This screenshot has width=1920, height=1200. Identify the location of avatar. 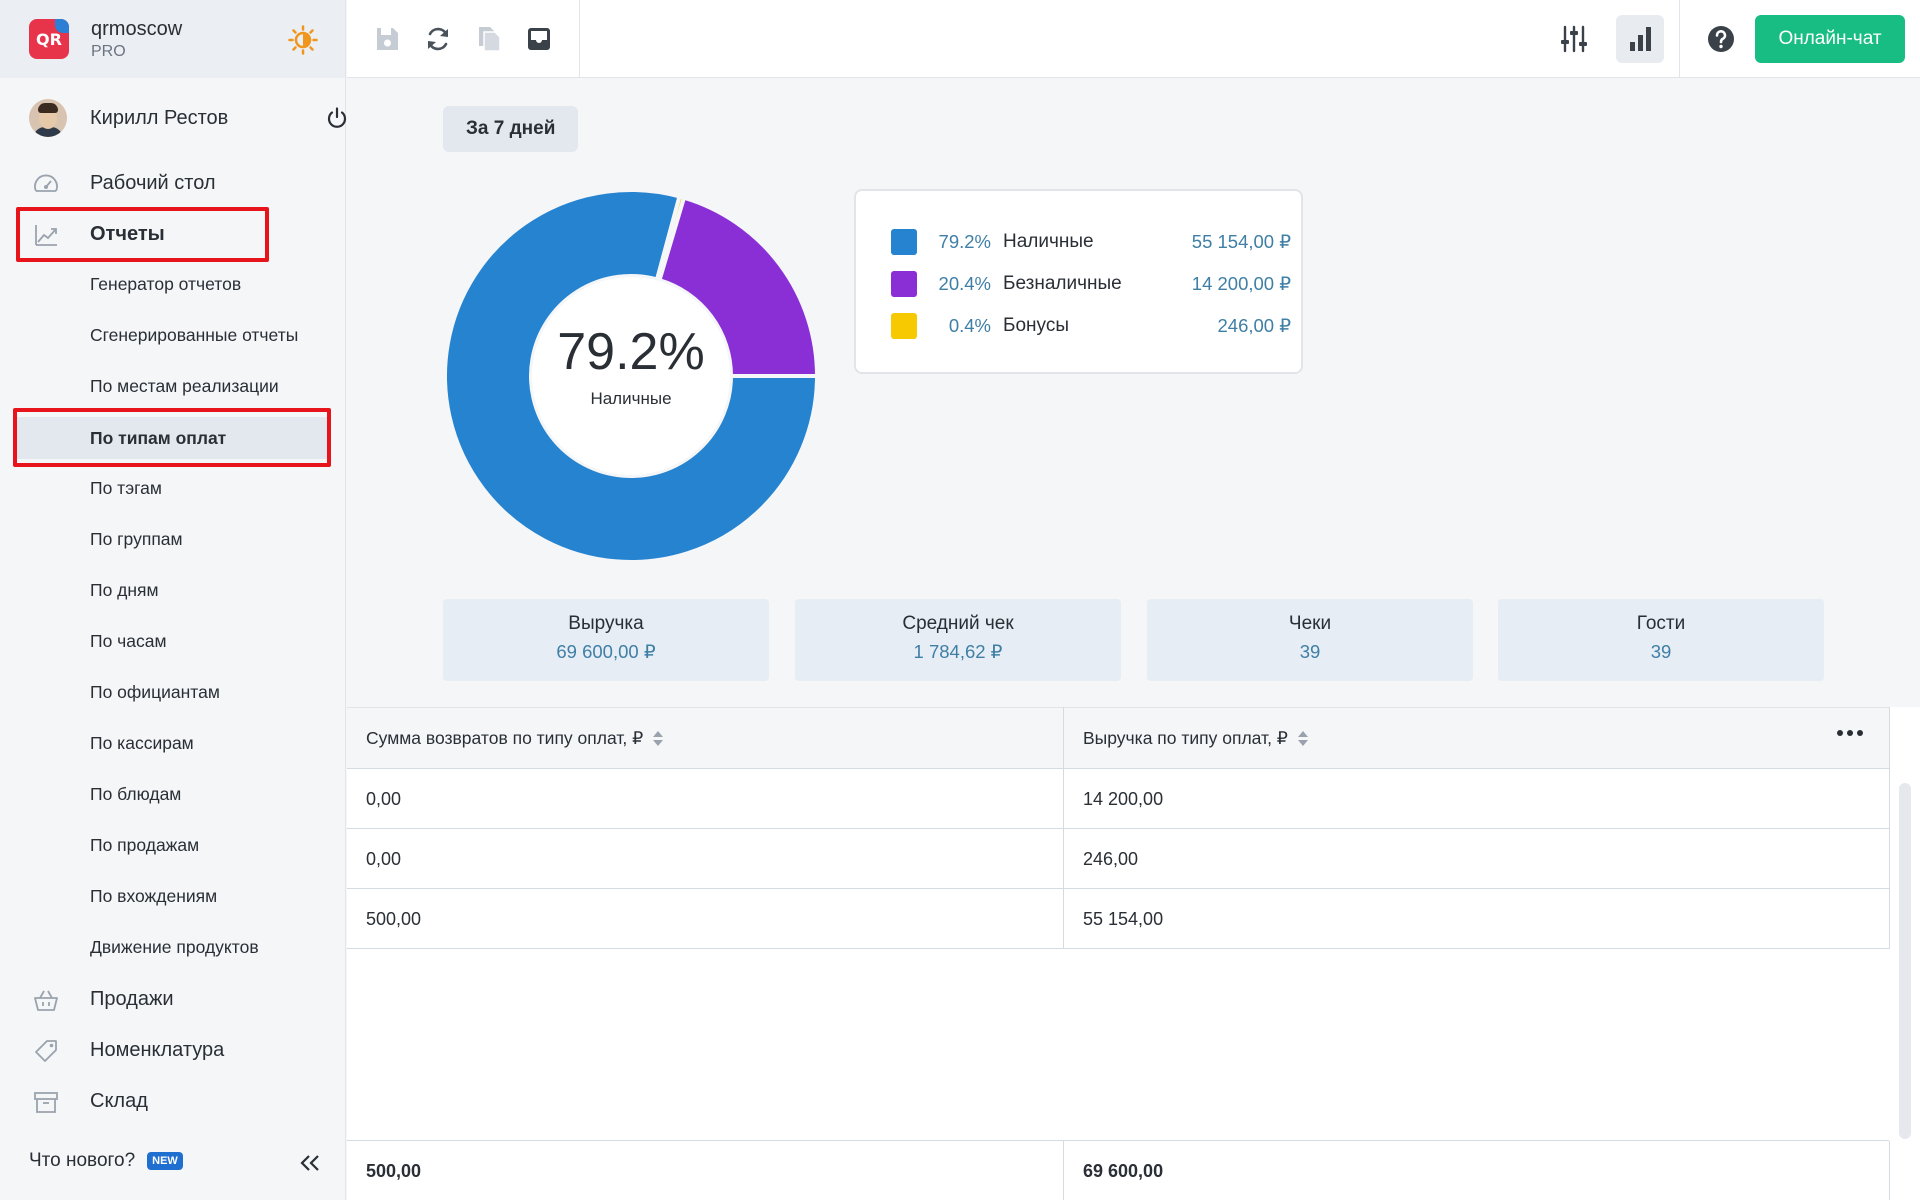
(48, 118).